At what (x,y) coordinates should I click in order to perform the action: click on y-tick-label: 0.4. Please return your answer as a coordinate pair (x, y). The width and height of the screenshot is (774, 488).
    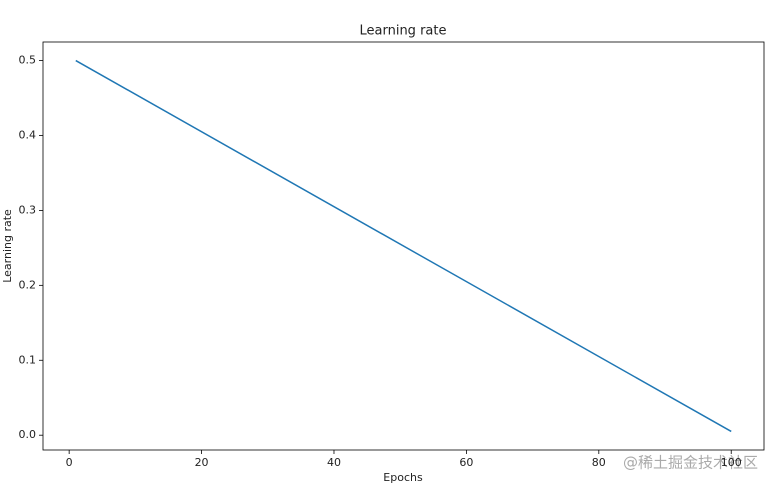
    Looking at the image, I should click on (28, 134).